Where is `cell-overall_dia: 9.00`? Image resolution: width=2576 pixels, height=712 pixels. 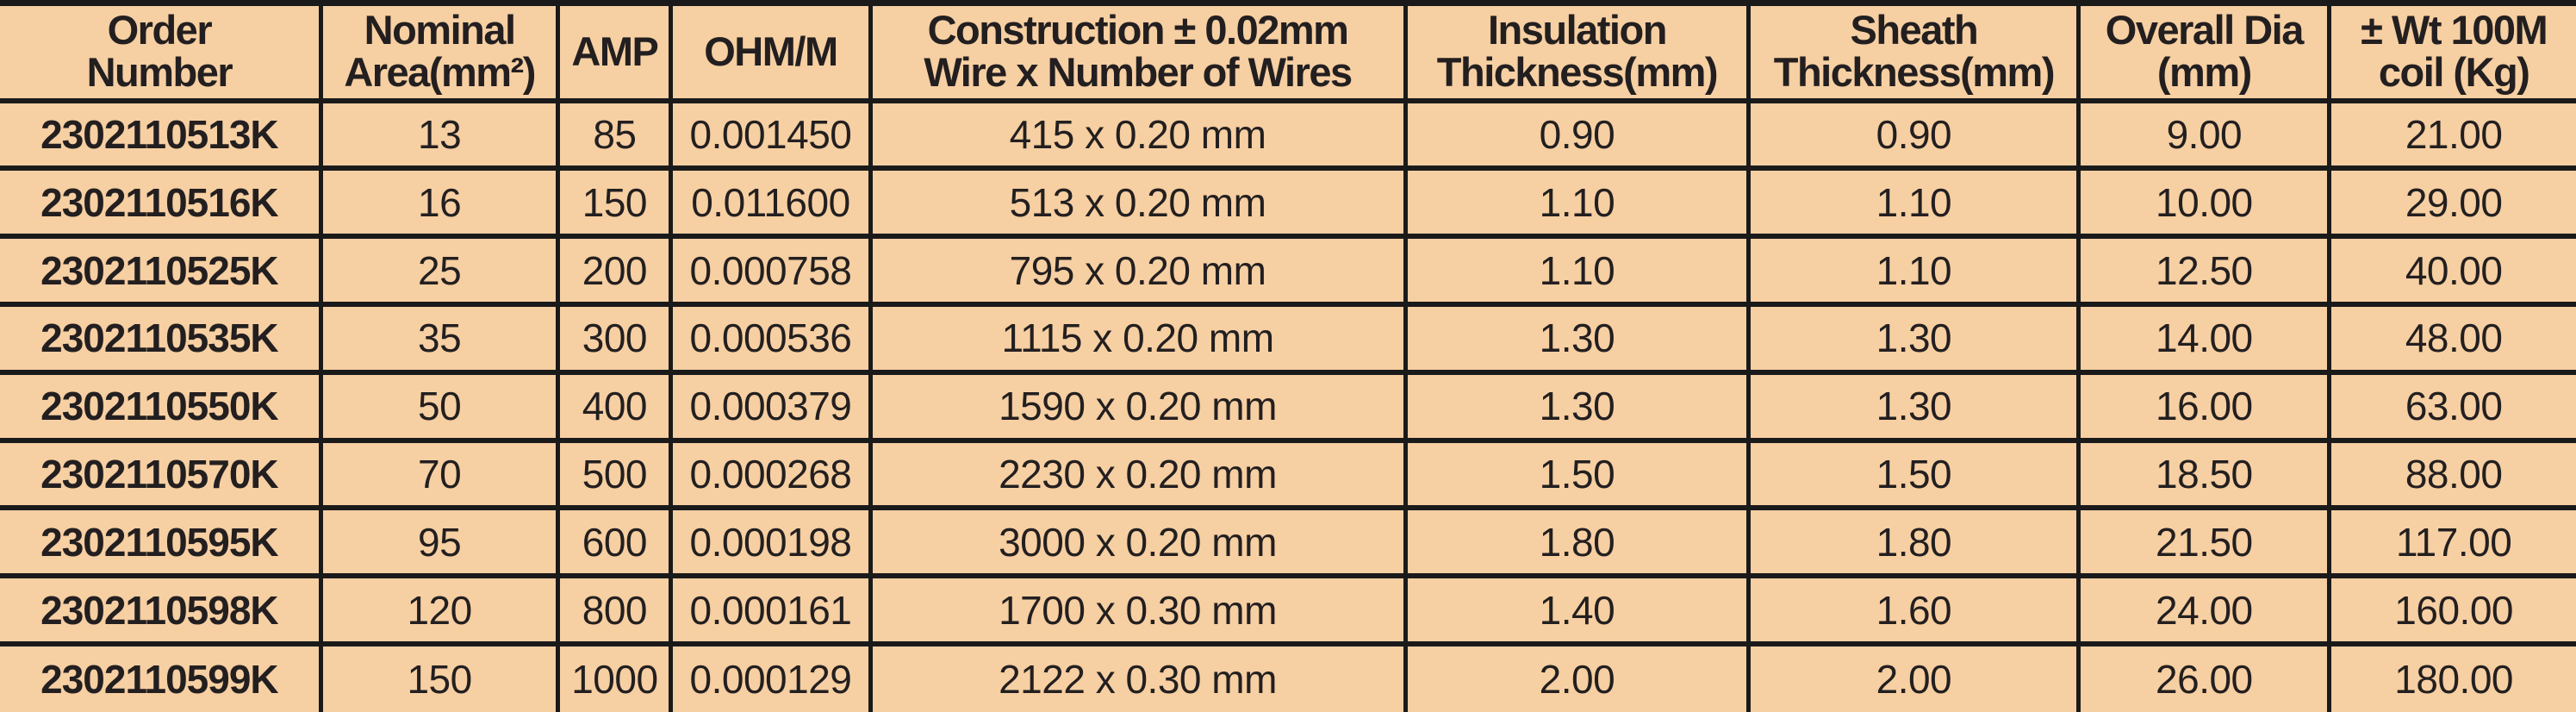
cell-overall_dia: 9.00 is located at coordinates (2203, 136).